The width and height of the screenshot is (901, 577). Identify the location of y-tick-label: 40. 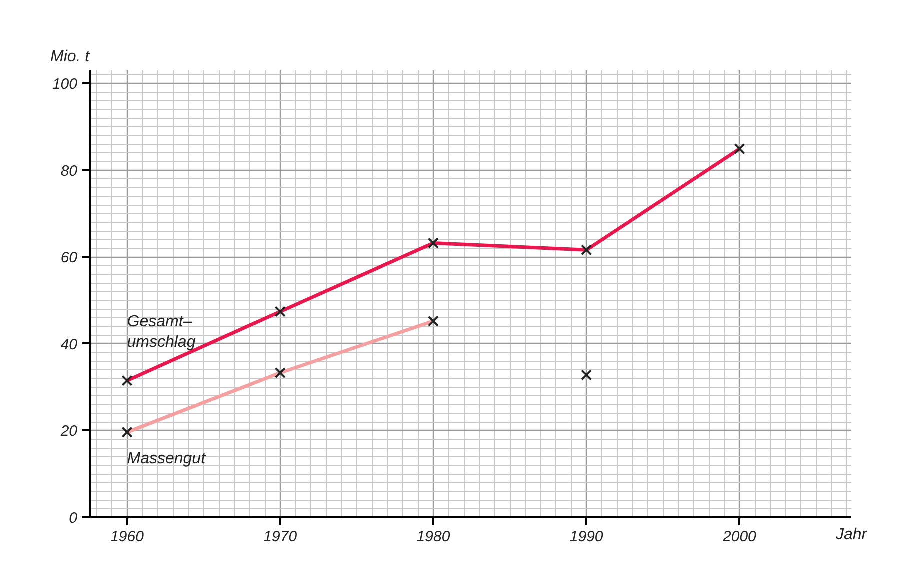
(69, 345).